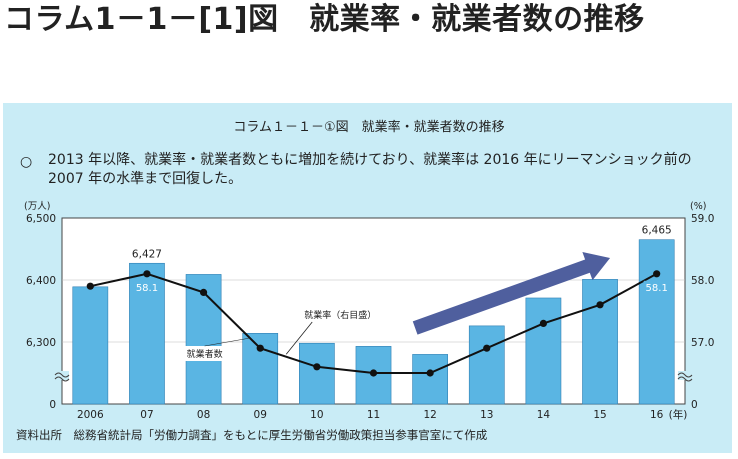 The height and width of the screenshot is (459, 738). I want to click on x-tick-label: 16, so click(657, 415).